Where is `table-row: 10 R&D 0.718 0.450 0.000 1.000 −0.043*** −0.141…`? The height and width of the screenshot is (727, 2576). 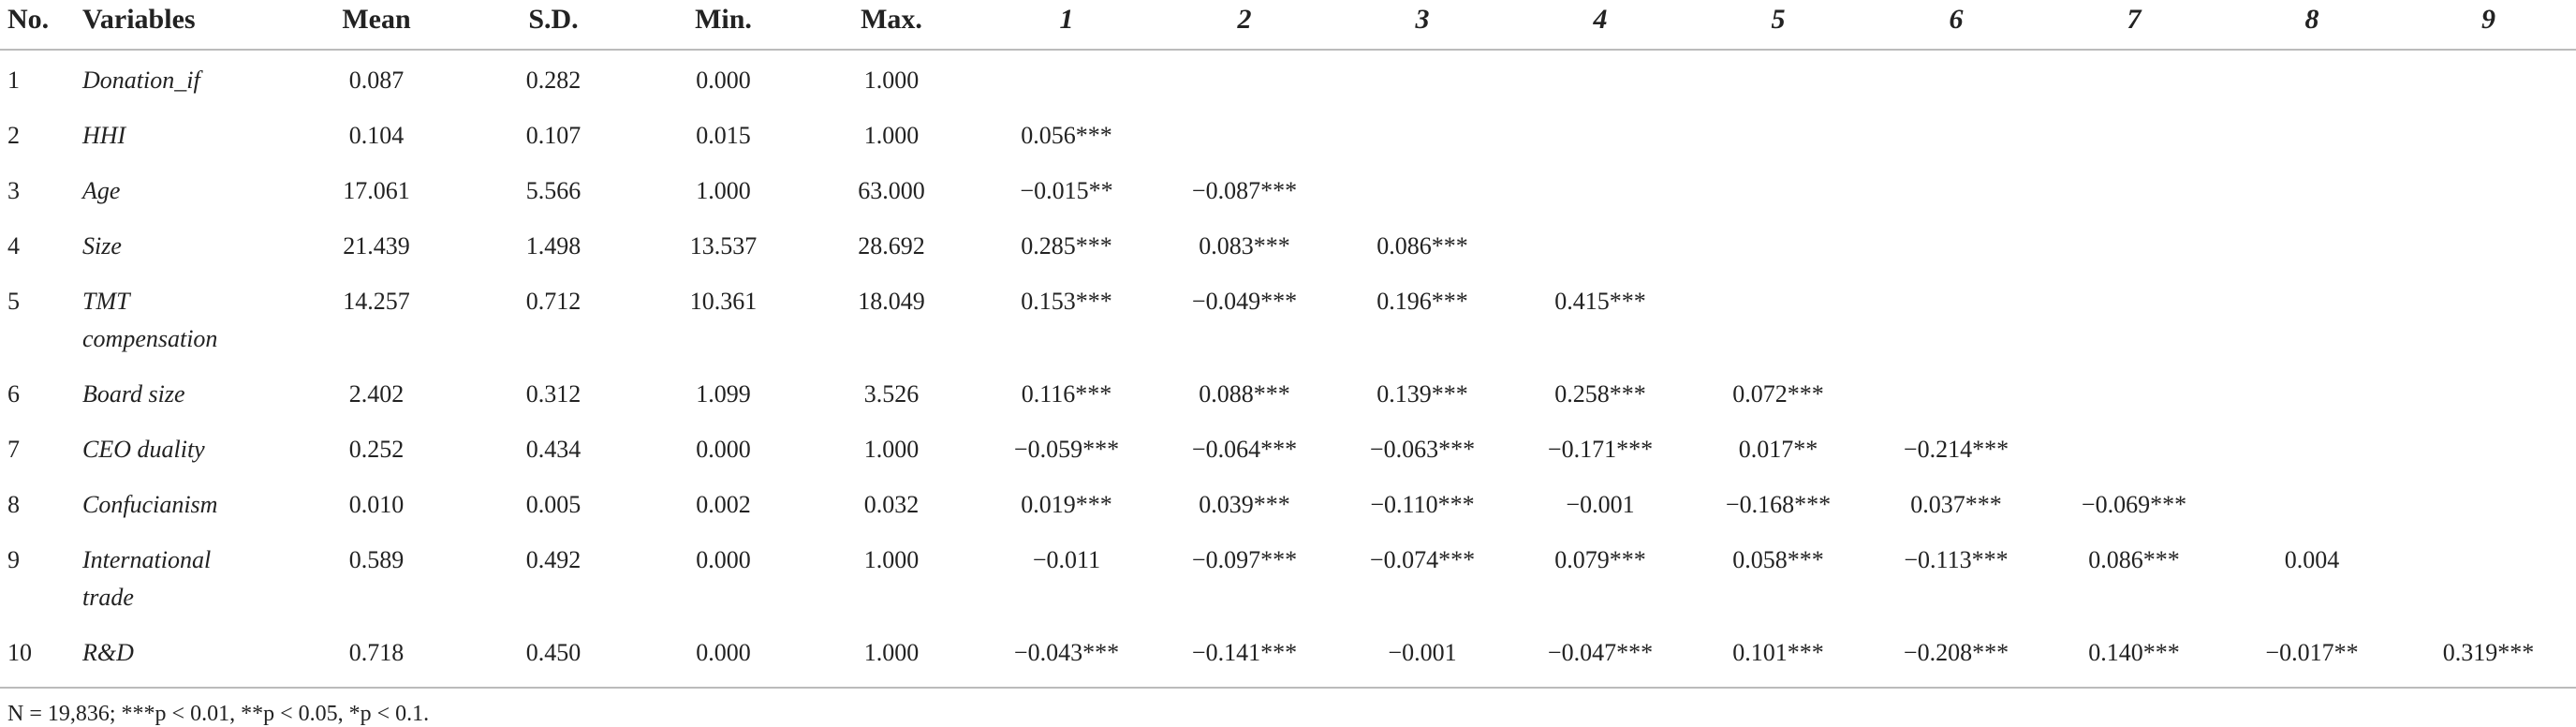 table-row: 10 R&D 0.718 0.450 0.000 1.000 −0.043*** −0.141… is located at coordinates (1288, 656).